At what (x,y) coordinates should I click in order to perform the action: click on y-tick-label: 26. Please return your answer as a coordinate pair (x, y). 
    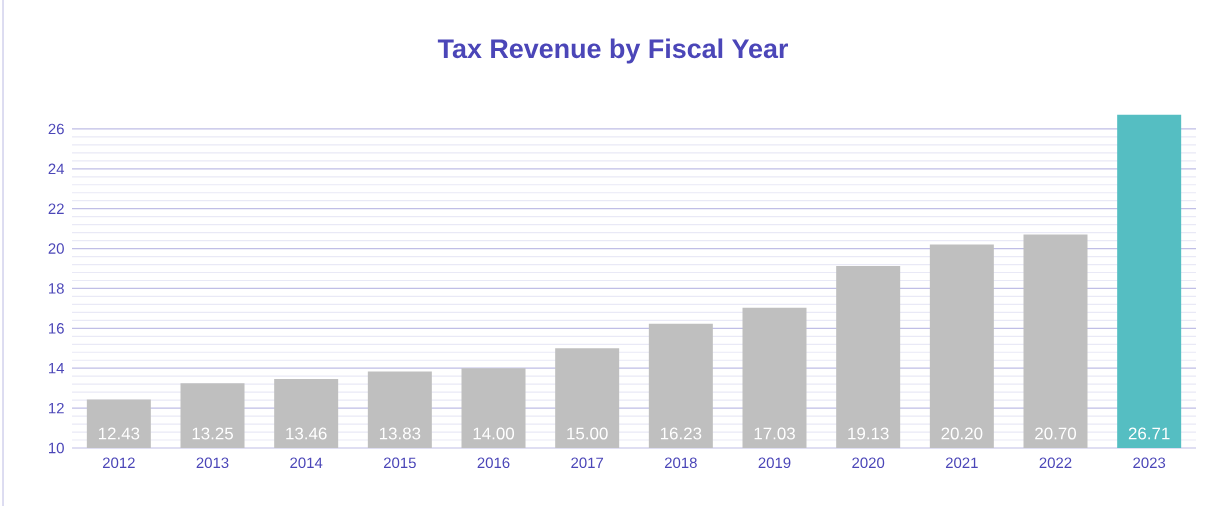
    Looking at the image, I should click on (56, 129).